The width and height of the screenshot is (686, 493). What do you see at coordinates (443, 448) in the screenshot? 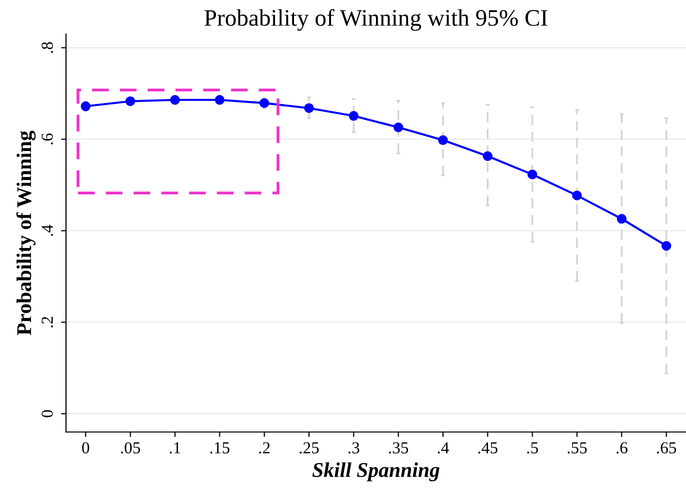
I see `x-tick-label: .4` at bounding box center [443, 448].